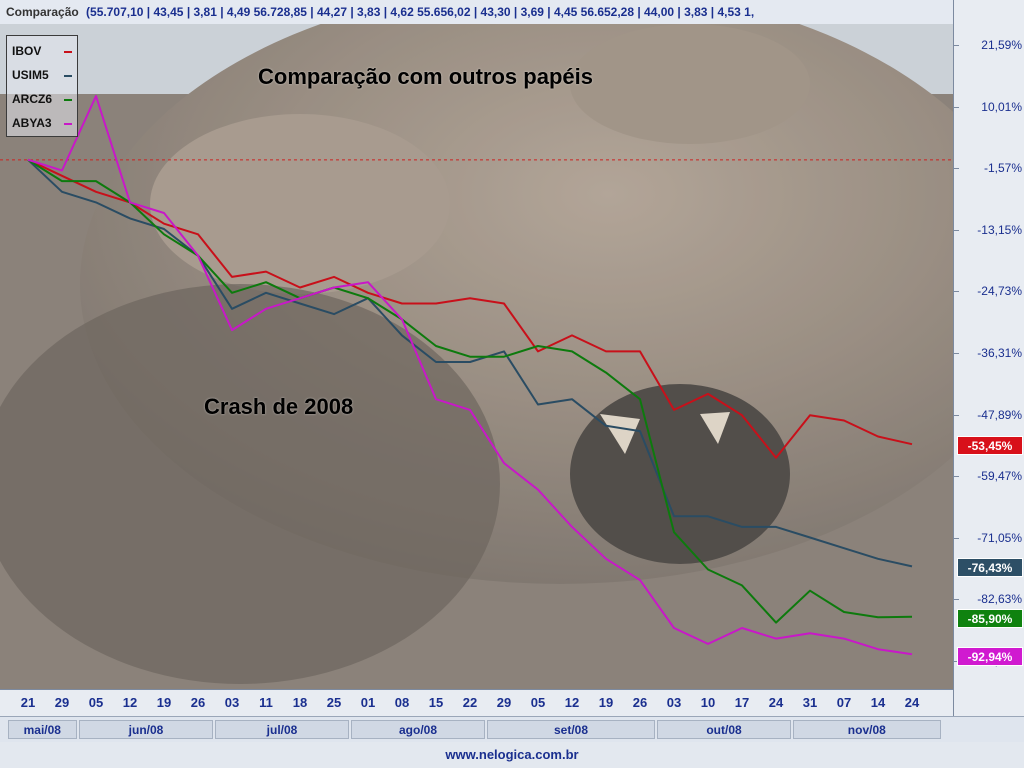  Describe the element at coordinates (990, 618) in the screenshot. I see `end-label-arcz6: -85,90%` at that location.